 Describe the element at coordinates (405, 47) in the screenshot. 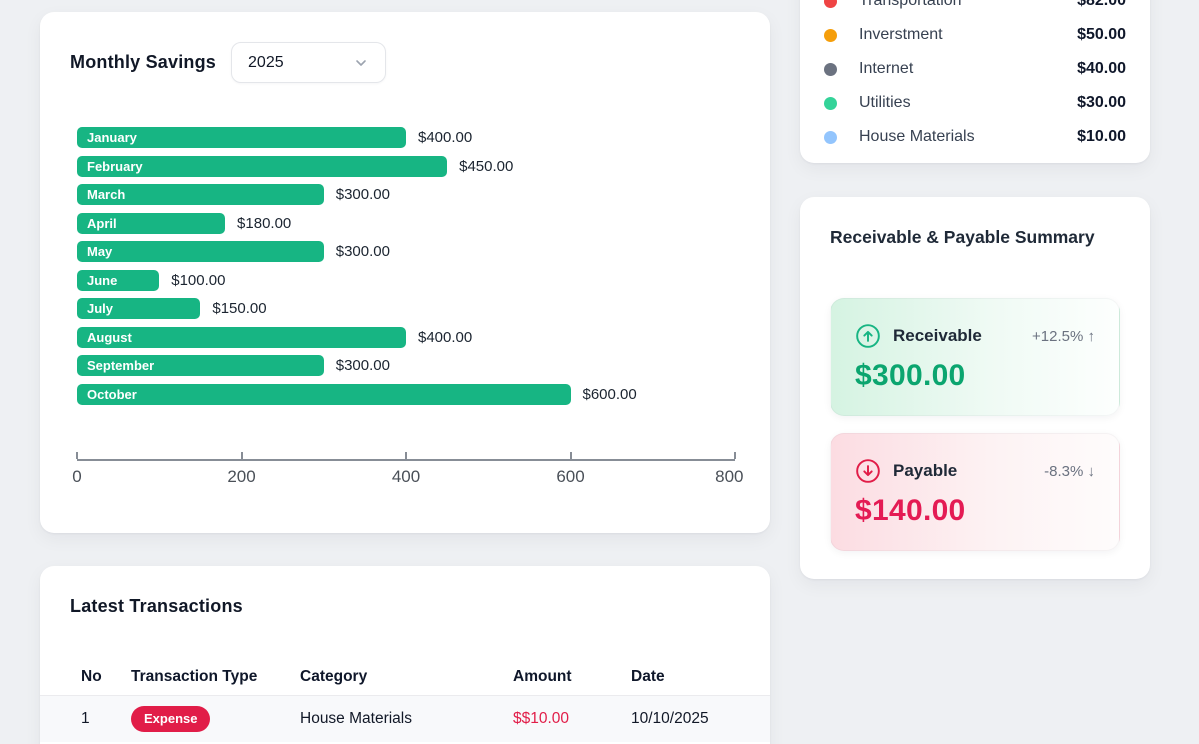

I see `monthly-savings-header: Monthly Savings 2025` at that location.